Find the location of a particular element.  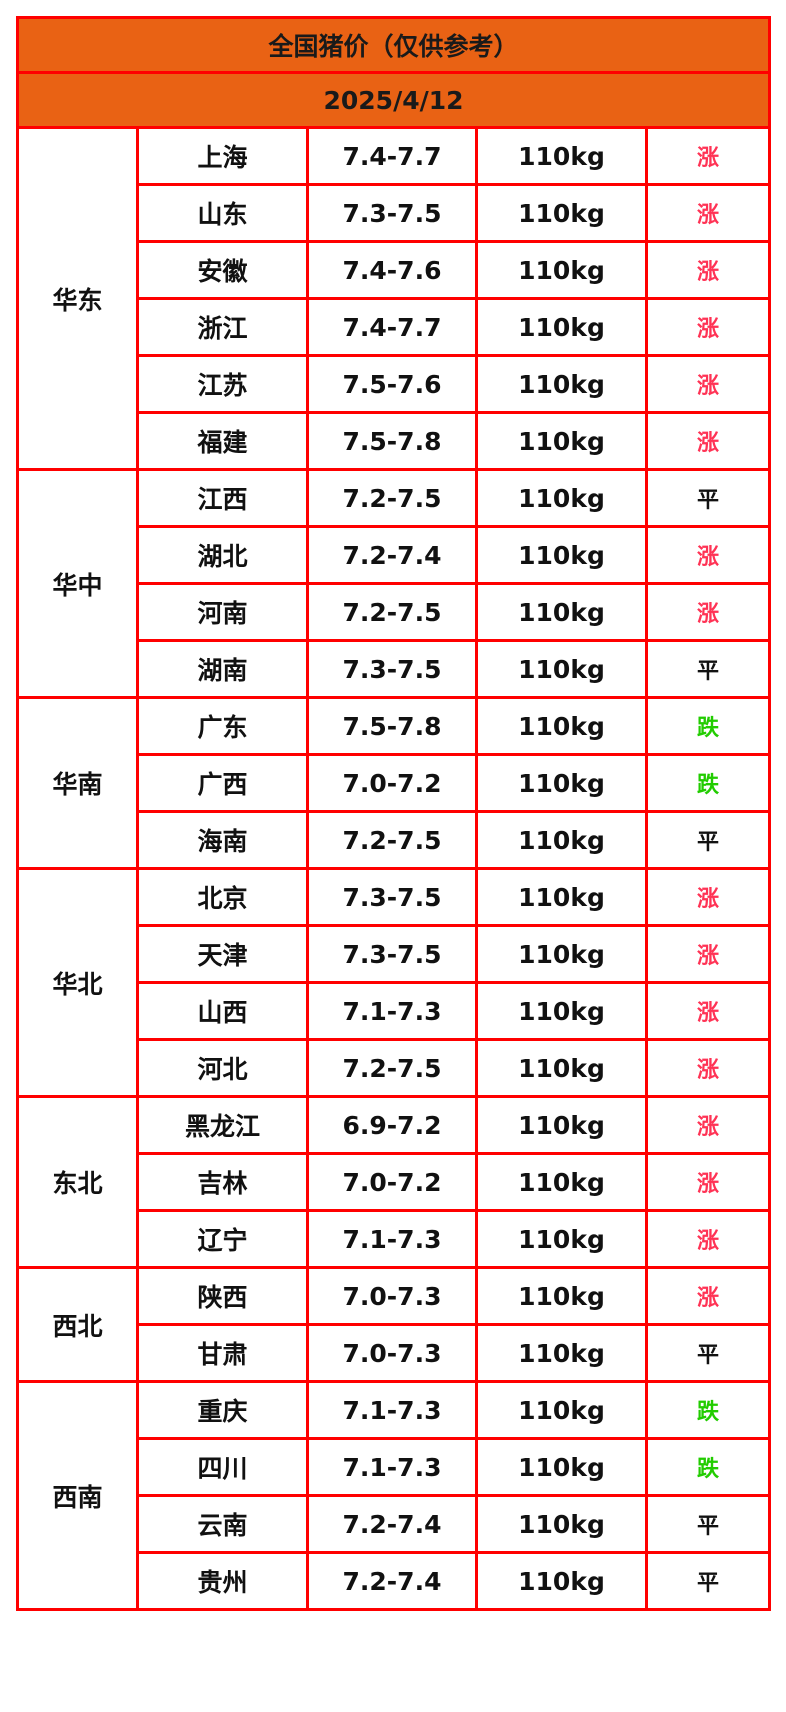

table-row: 天津 7.3-7.5 110kg 涨 is located at coordinates (395, 954).